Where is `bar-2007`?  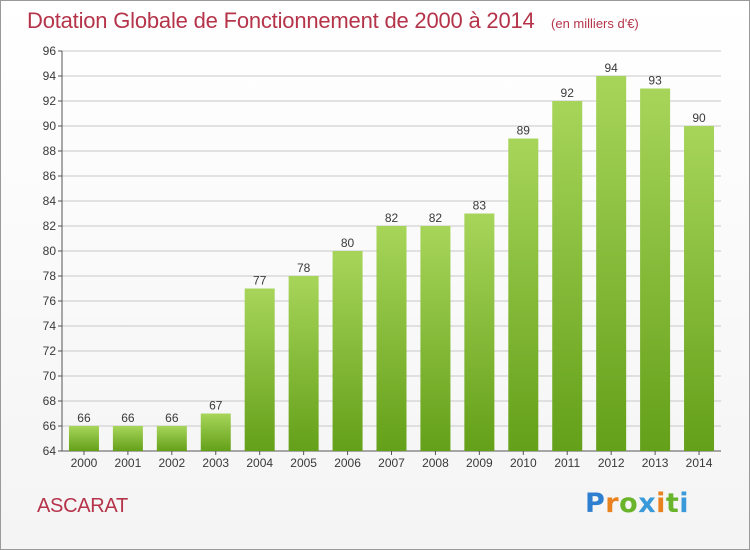
bar-2007 is located at coordinates (391, 338).